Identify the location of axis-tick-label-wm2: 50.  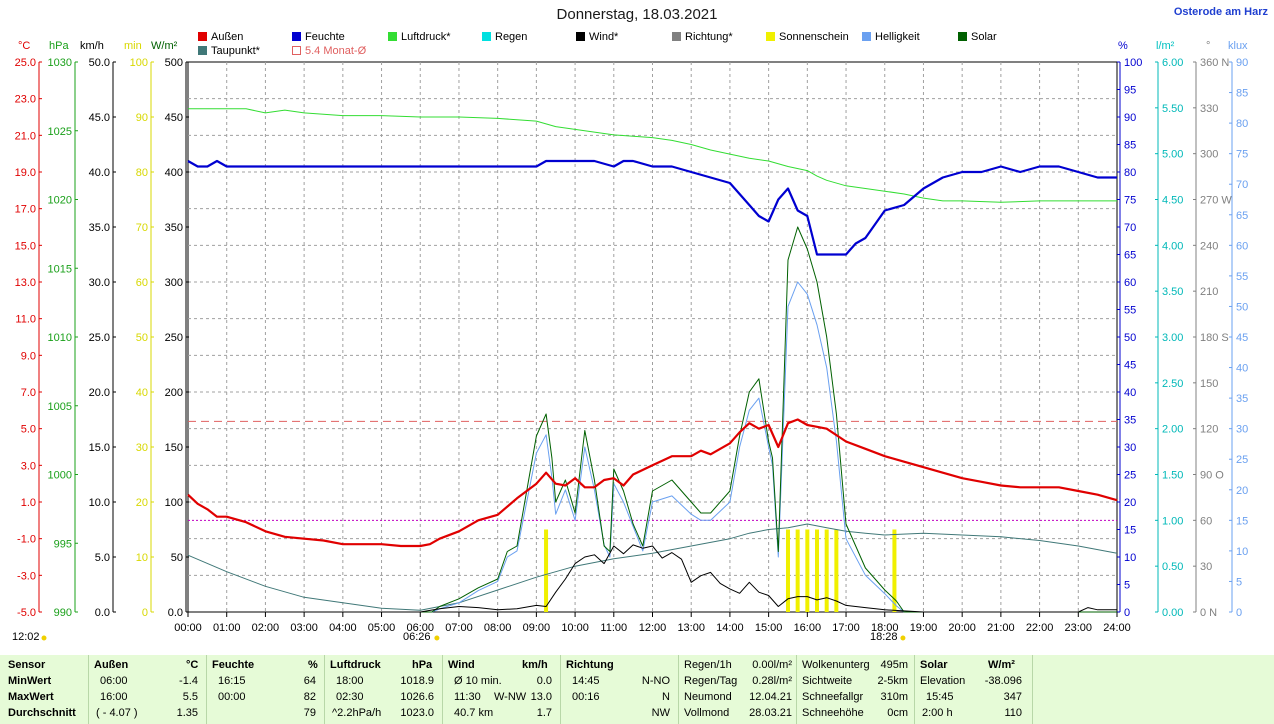
(177, 558).